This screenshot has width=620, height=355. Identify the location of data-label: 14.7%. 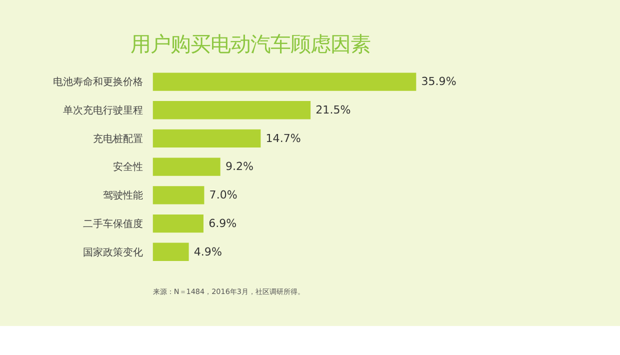
(283, 138).